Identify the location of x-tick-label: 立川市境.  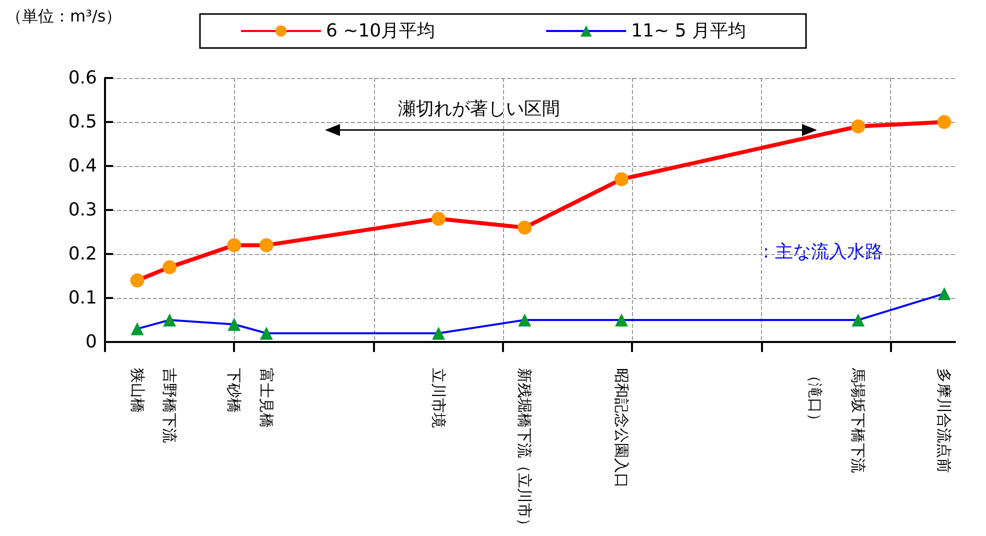
(439, 398).